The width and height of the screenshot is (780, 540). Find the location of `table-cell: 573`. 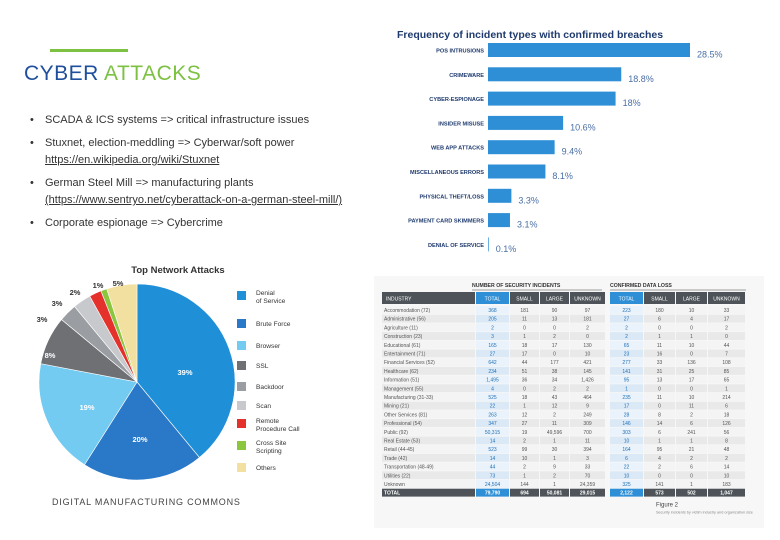

table-cell: 573 is located at coordinates (659, 494).